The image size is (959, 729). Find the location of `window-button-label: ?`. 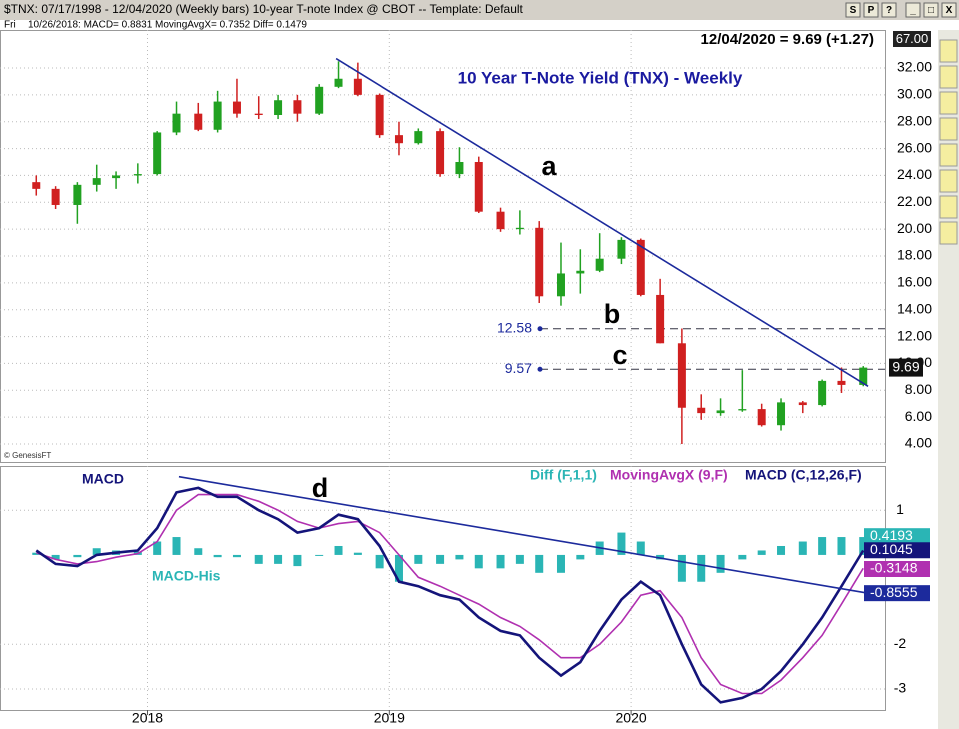

window-button-label: ? is located at coordinates (889, 10).